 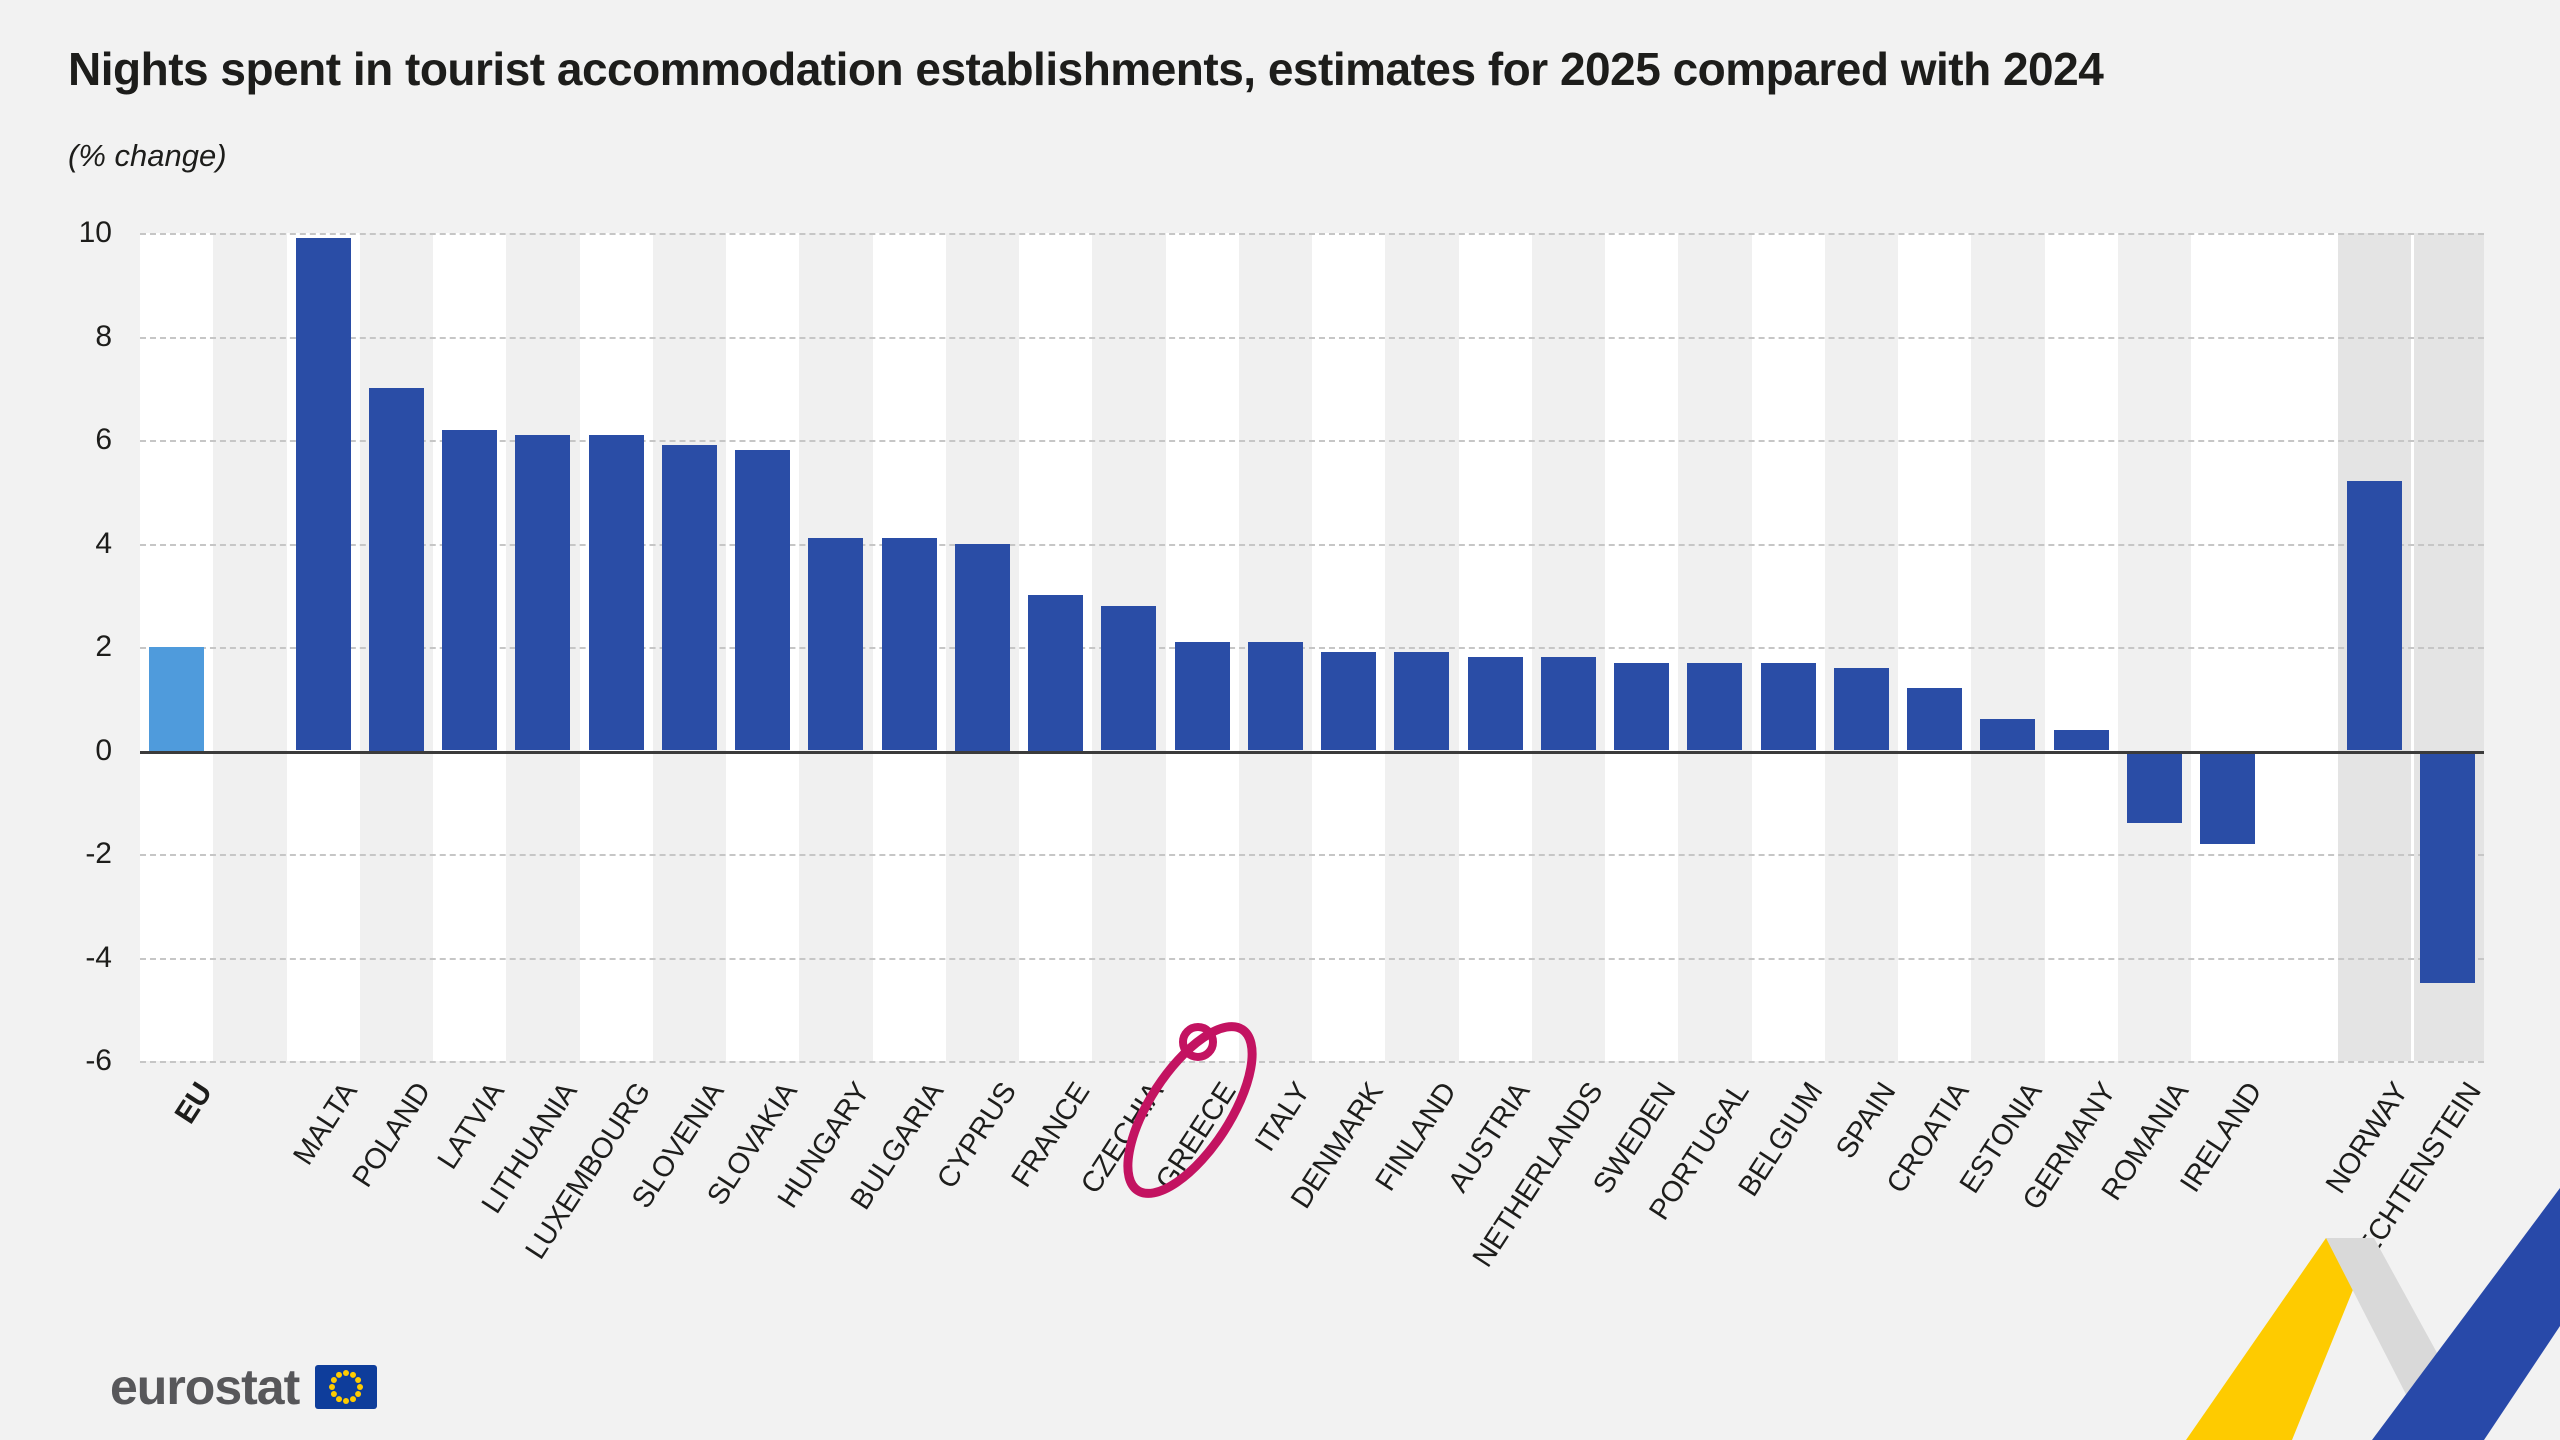 I want to click on x-label-eu: EU, so click(x=193, y=1103).